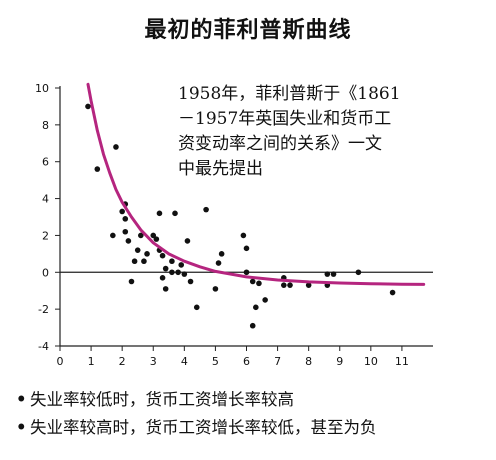  What do you see at coordinates (215, 361) in the screenshot?
I see `x-tick-label: 5` at bounding box center [215, 361].